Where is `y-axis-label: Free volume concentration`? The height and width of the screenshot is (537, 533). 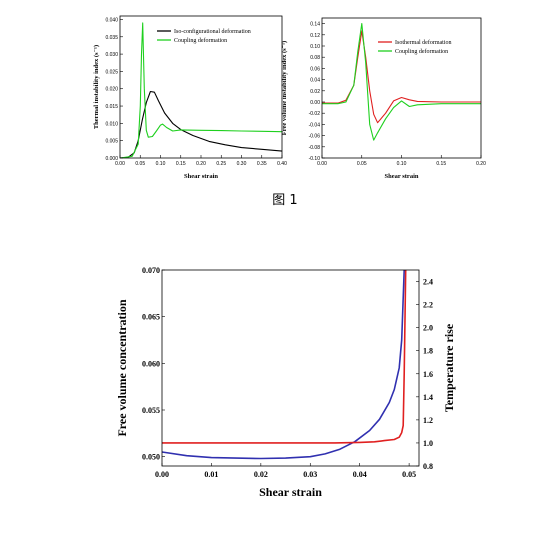 y-axis-label: Free volume concentration is located at coordinates (122, 367).